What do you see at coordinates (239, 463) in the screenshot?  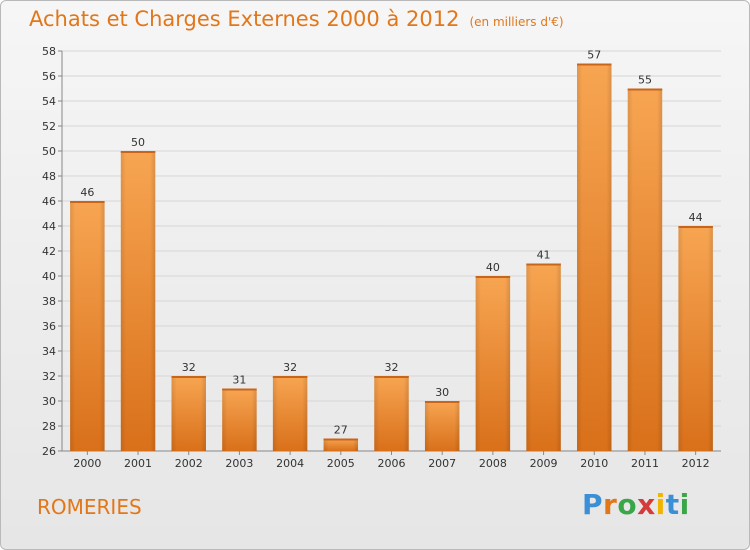 I see `x-tick-label: 2003` at bounding box center [239, 463].